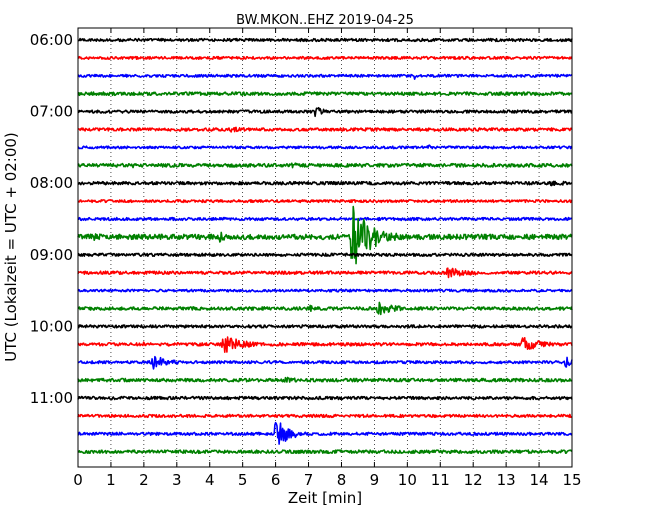  Describe the element at coordinates (506, 480) in the screenshot. I see `x-tick-label: 13` at that location.